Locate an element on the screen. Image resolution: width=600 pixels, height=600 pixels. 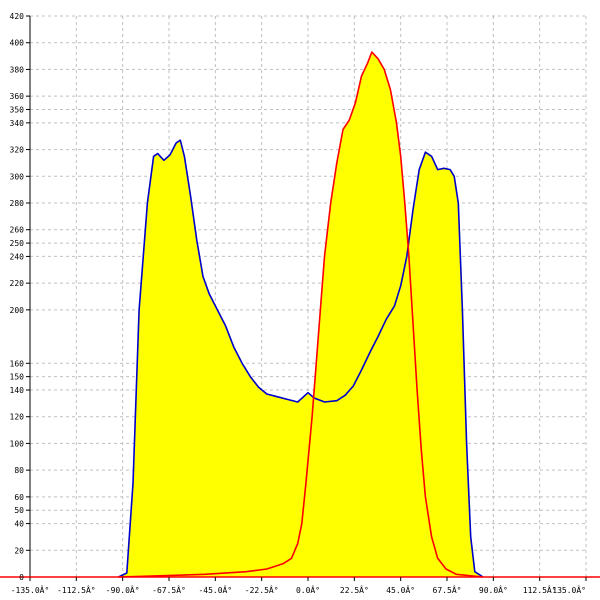
y-tick-label-3: 60 is located at coordinates (19, 497).